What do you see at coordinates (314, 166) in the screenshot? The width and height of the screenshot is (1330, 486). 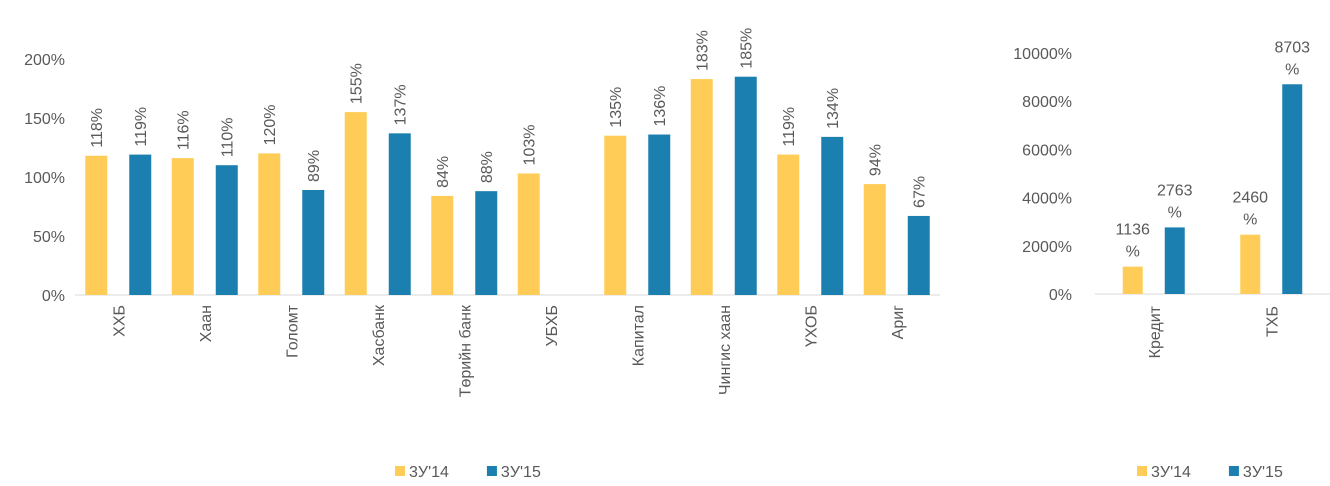 I see `value-label: 89%` at bounding box center [314, 166].